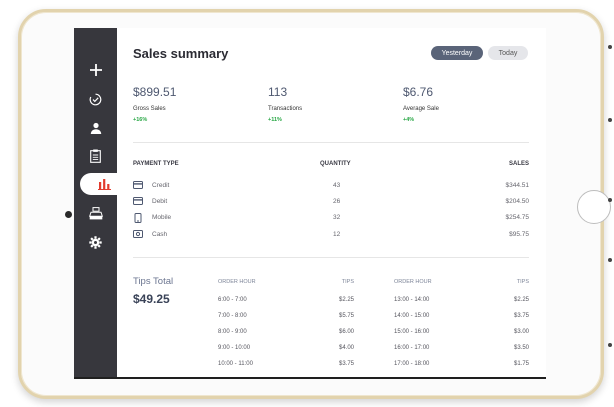  I want to click on register-button, so click(95, 213).